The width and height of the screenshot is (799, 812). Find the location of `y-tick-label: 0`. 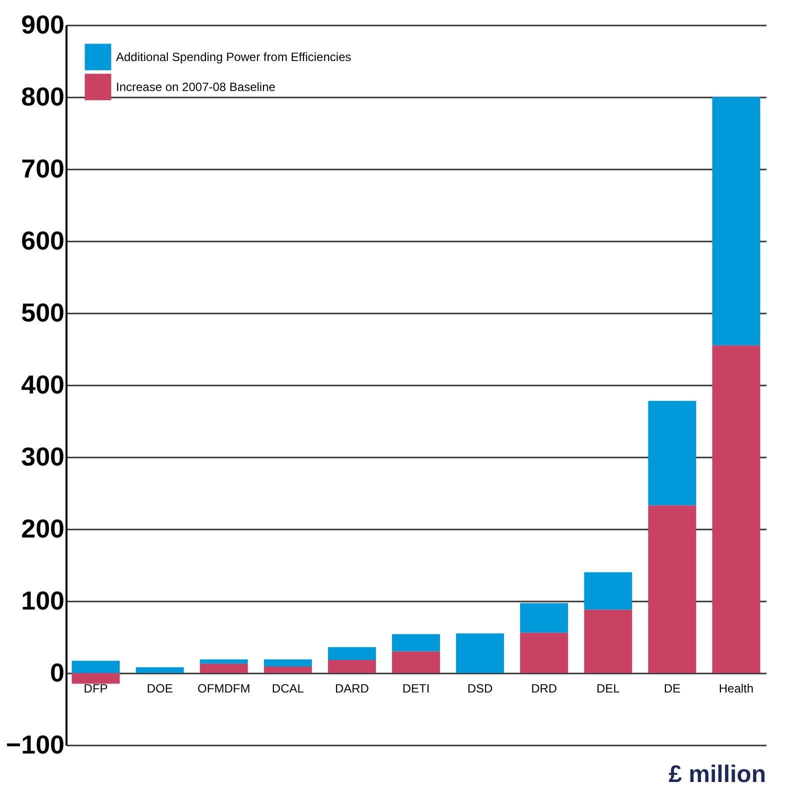

y-tick-label: 0 is located at coordinates (57, 673).